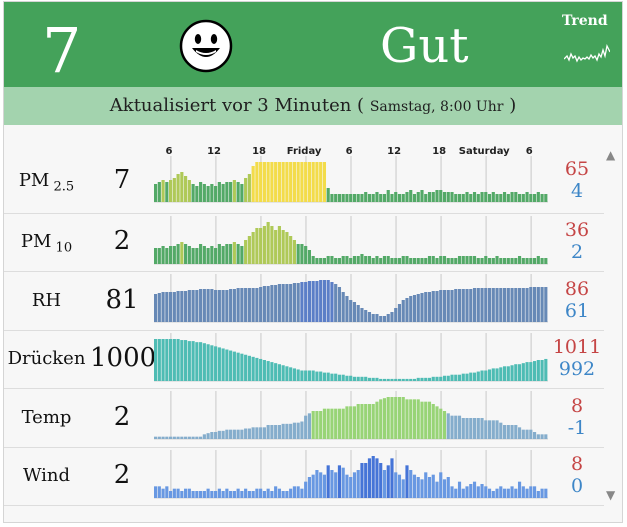  I want to click on sensor-current-value: 7, so click(122, 180).